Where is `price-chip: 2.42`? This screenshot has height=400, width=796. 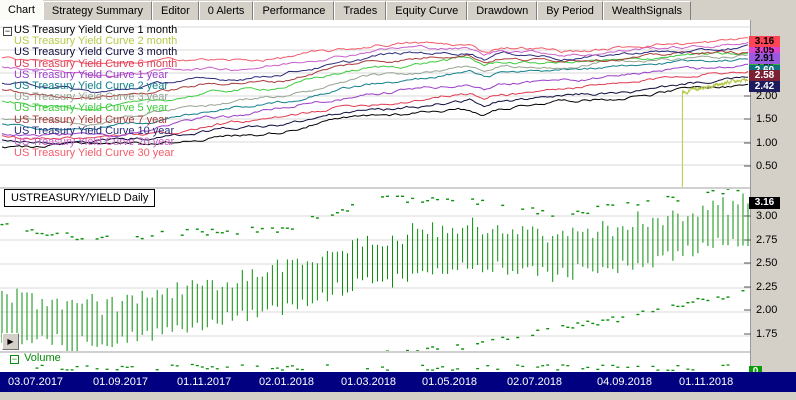
price-chip: 2.42 is located at coordinates (764, 86).